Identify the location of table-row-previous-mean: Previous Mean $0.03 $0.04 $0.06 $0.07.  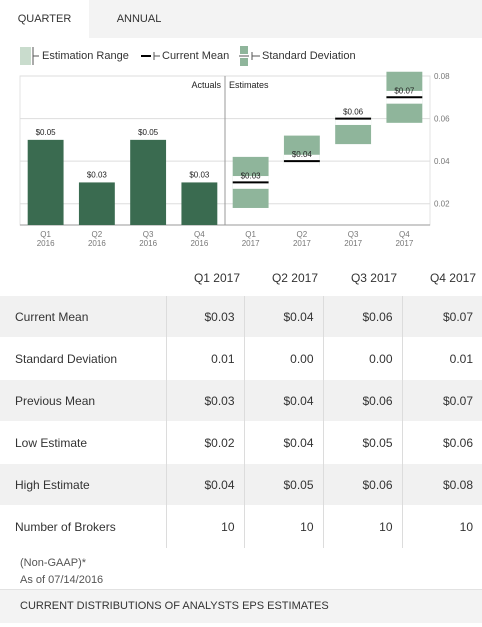
(241, 400).